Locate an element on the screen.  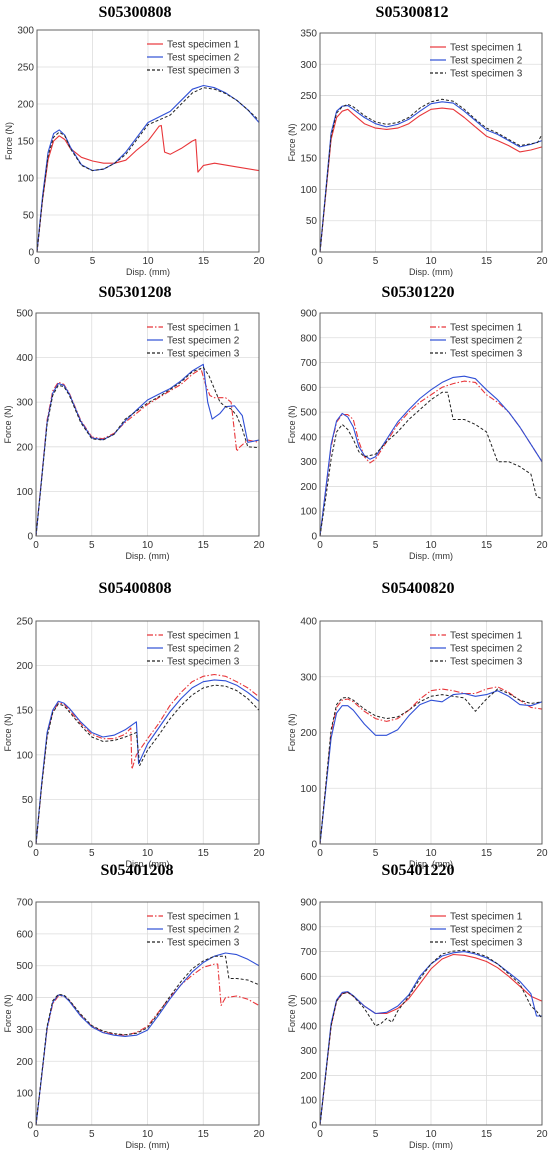
y-tick-label: 500 is located at coordinates (308, 1002).